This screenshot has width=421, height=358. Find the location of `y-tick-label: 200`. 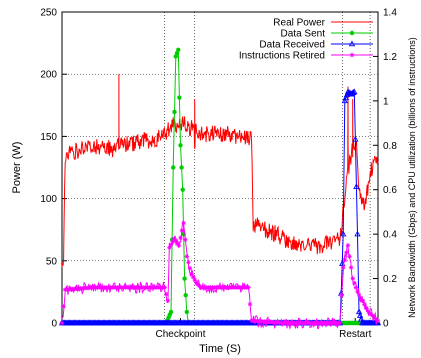

y-tick-label: 200 is located at coordinates (48, 75).